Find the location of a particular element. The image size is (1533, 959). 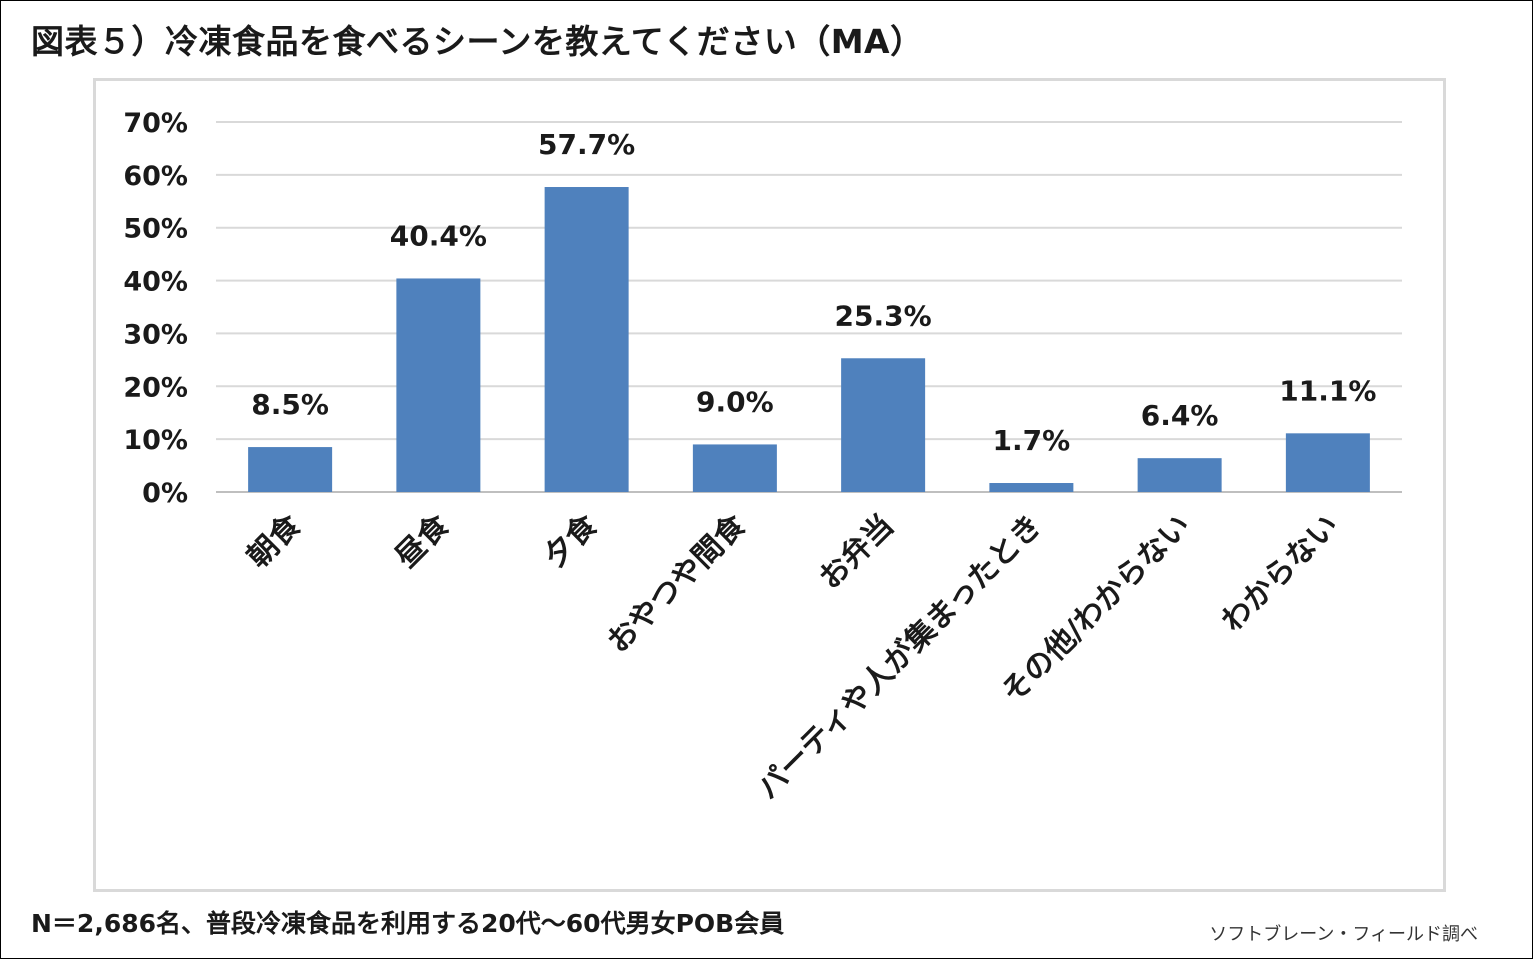

x-category-label: おやつや間食 is located at coordinates (677, 583).